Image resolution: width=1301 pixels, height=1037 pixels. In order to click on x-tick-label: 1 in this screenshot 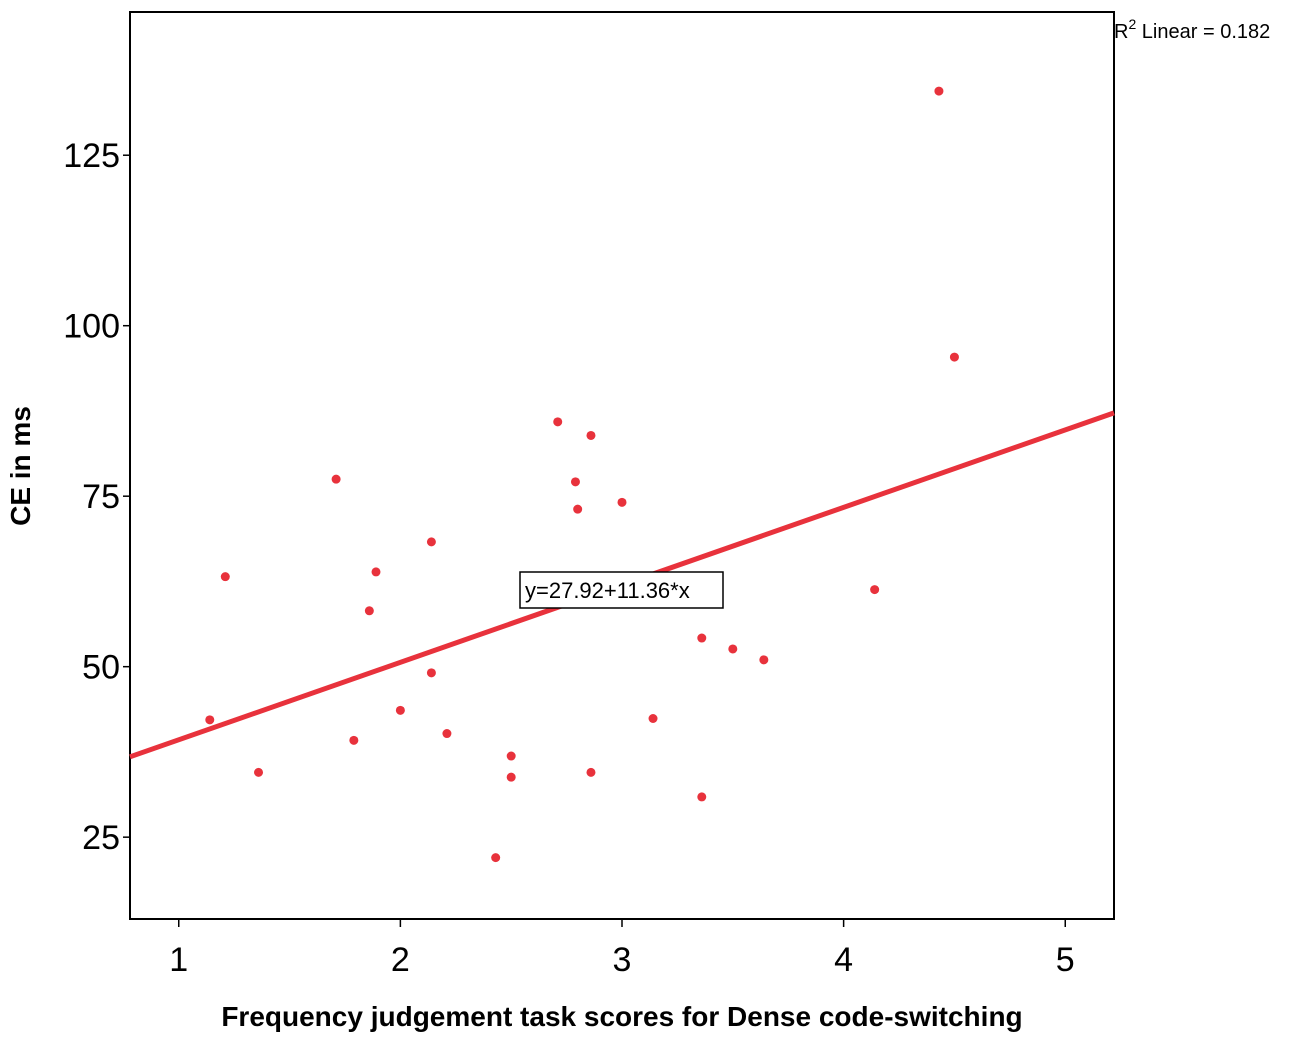, I will do `click(178, 960)`.